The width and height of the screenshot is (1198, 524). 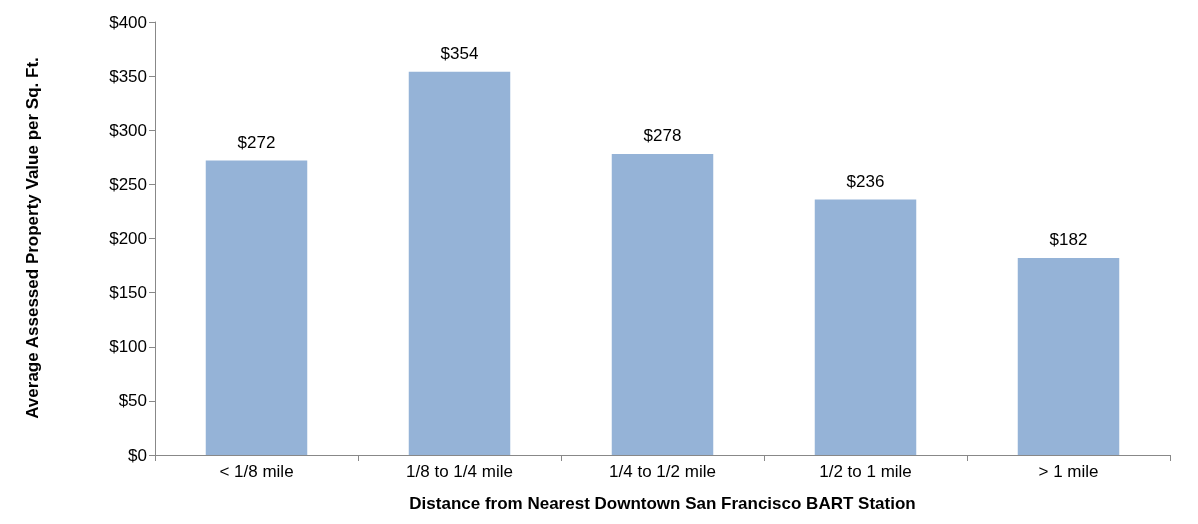 I want to click on y-tick-label: $300, so click(x=128, y=130).